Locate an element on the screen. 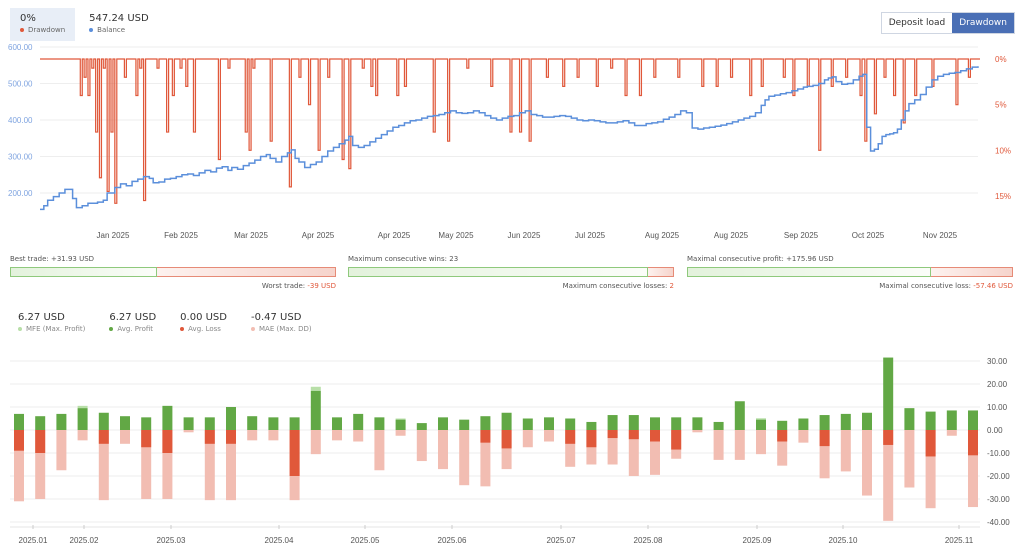  chart-mode-toggle: Deposit load Drawdown is located at coordinates (947, 23).